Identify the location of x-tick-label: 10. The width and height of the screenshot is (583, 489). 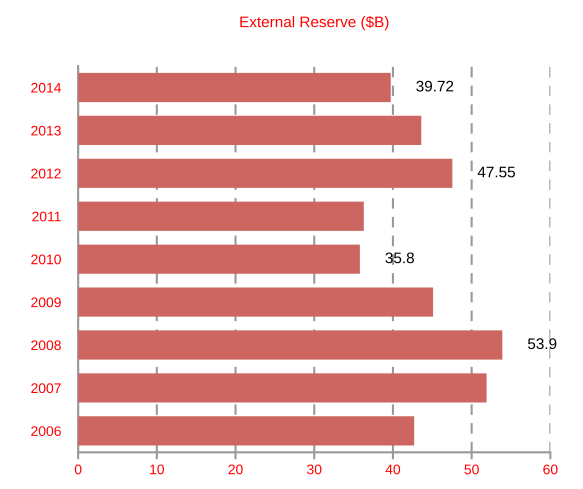
(157, 469).